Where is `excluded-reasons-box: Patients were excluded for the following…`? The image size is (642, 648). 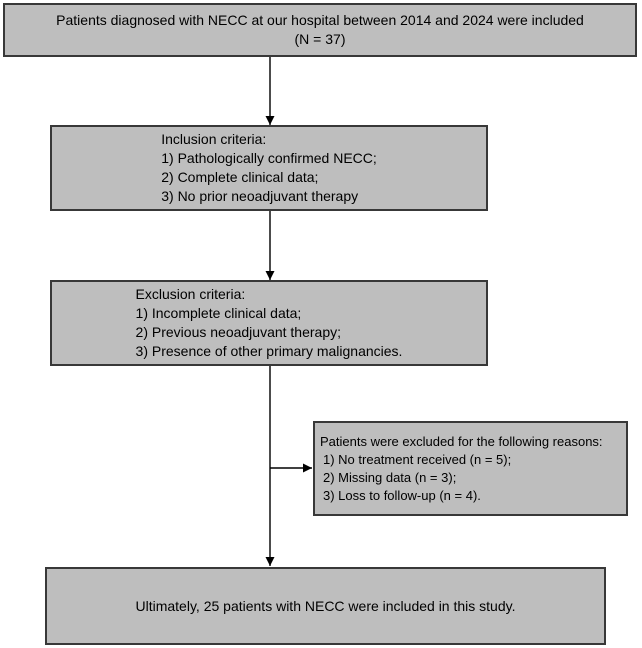 excluded-reasons-box: Patients were excluded for the following… is located at coordinates (470, 468).